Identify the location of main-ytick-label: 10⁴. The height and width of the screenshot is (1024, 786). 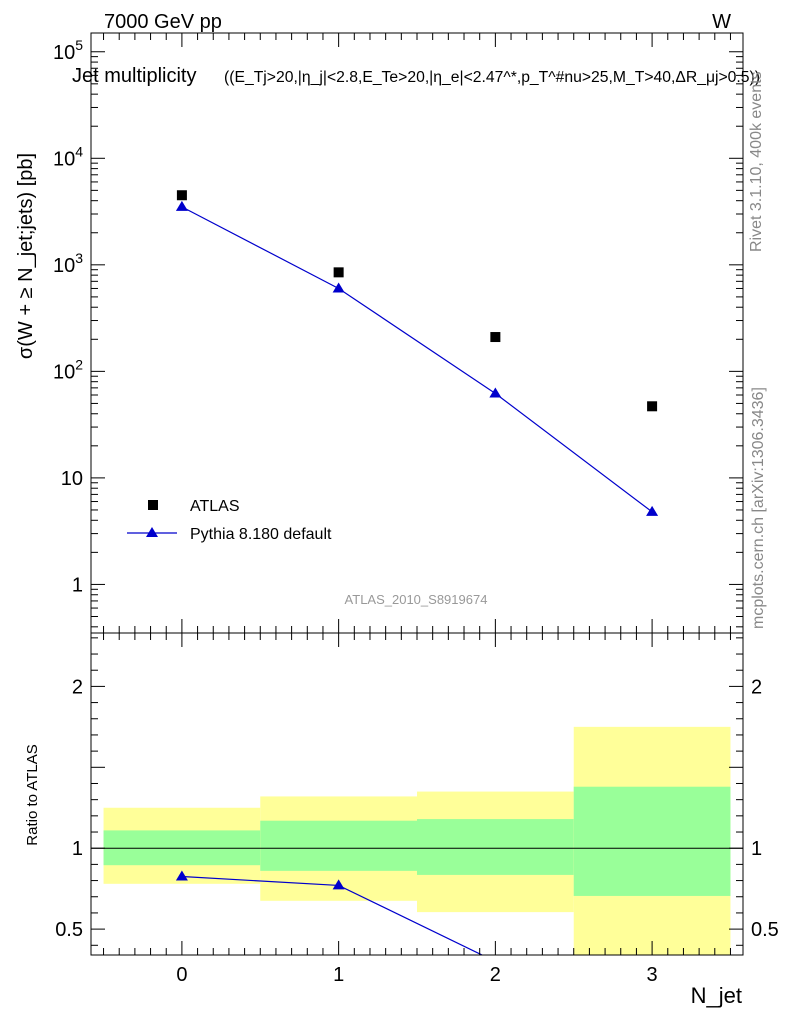
(68, 156).